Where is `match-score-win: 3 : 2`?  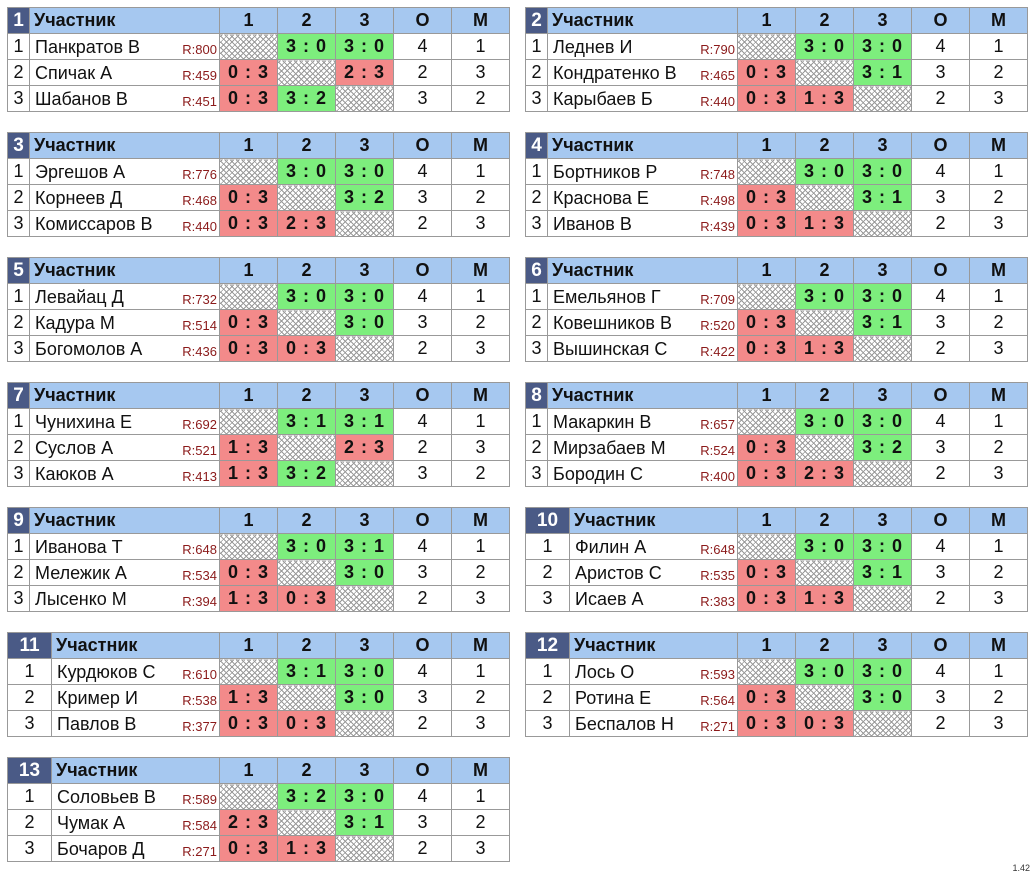
match-score-win: 3 : 2 is located at coordinates (306, 98).